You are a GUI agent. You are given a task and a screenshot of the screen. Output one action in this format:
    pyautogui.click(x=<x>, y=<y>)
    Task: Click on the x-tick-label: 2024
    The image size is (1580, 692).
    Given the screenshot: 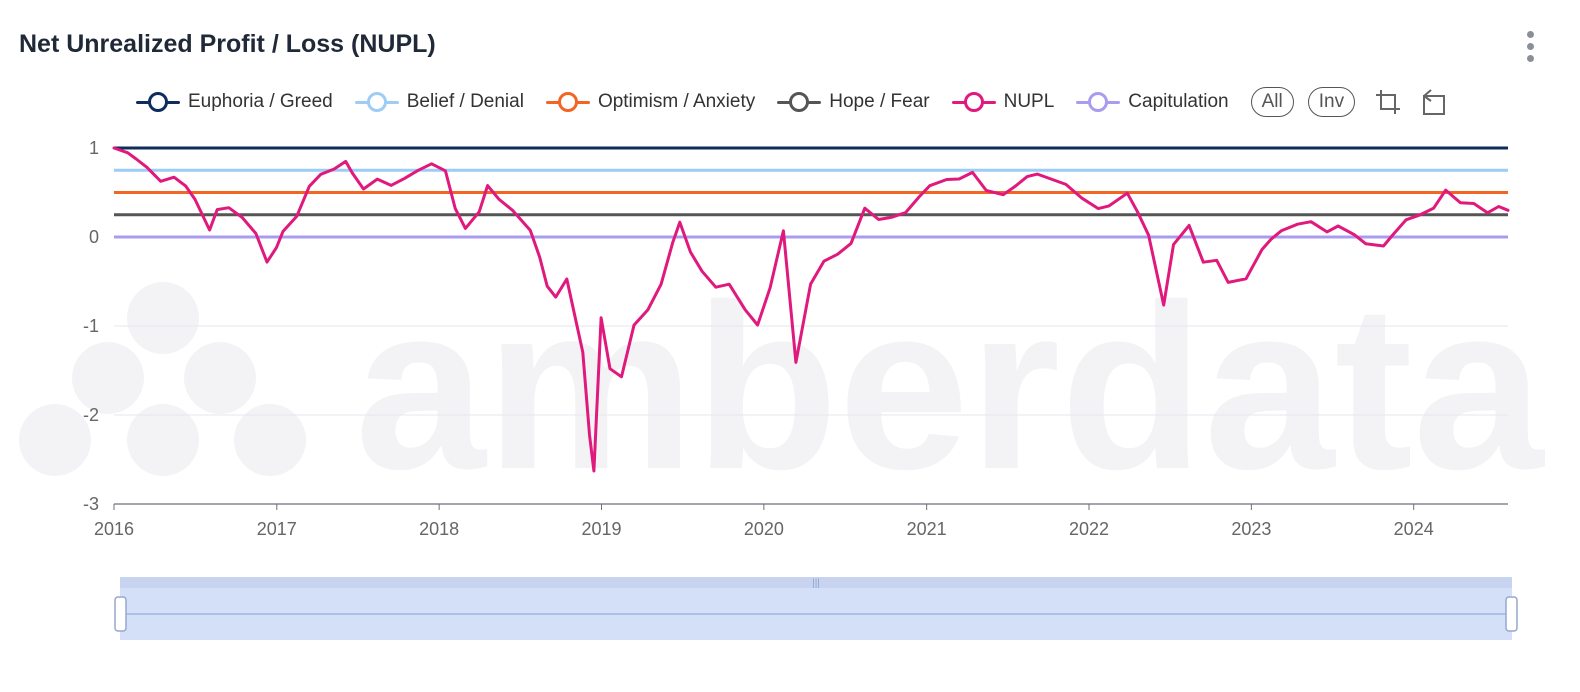 What is the action you would take?
    pyautogui.click(x=1414, y=529)
    